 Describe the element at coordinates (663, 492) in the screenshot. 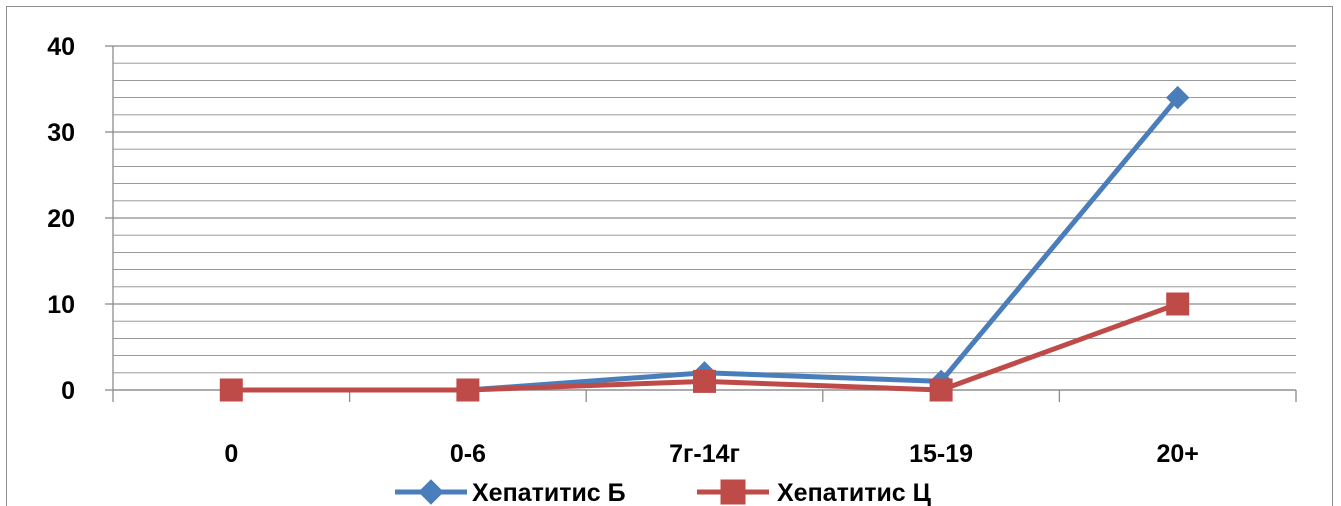

I see `legend: Хепатитис Б Хепатитис Ц` at that location.